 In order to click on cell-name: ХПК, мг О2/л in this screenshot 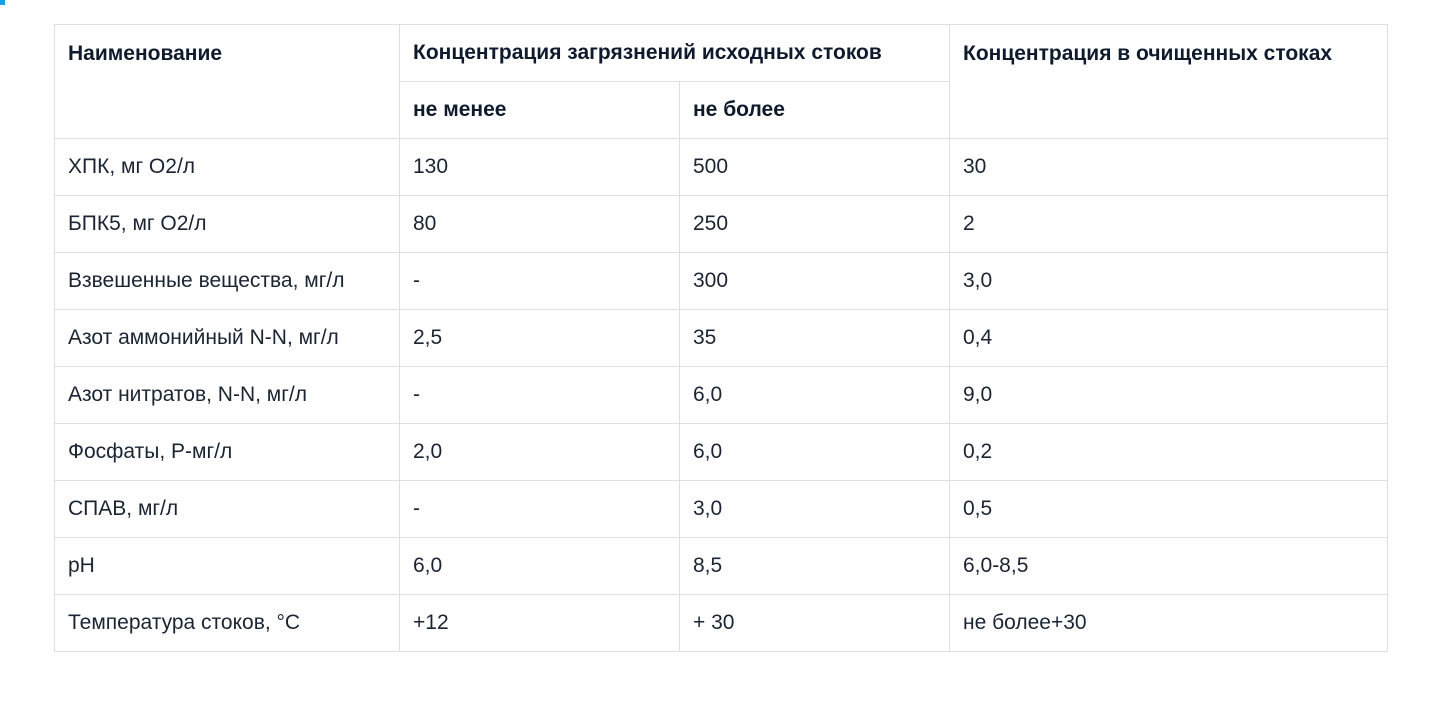, I will do `click(227, 167)`.